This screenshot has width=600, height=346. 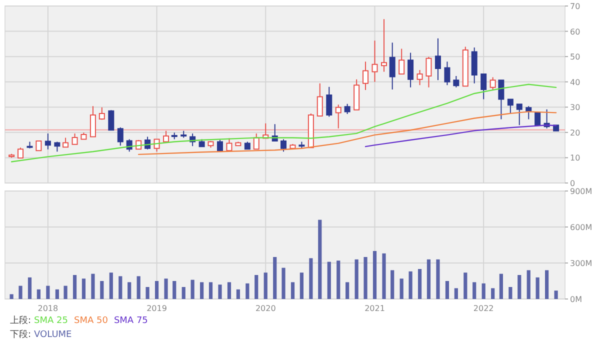 What do you see at coordinates (48, 308) in the screenshot?
I see `x-tick-label: 2018` at bounding box center [48, 308].